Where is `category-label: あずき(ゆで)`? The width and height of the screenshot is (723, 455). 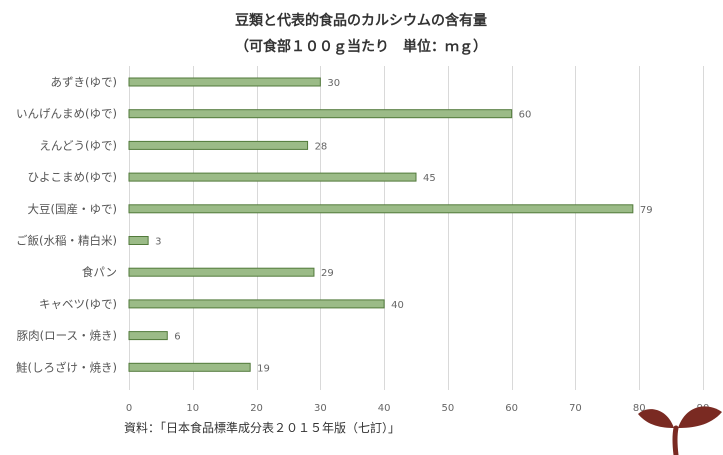 category-label: あずき(ゆで) is located at coordinates (84, 82).